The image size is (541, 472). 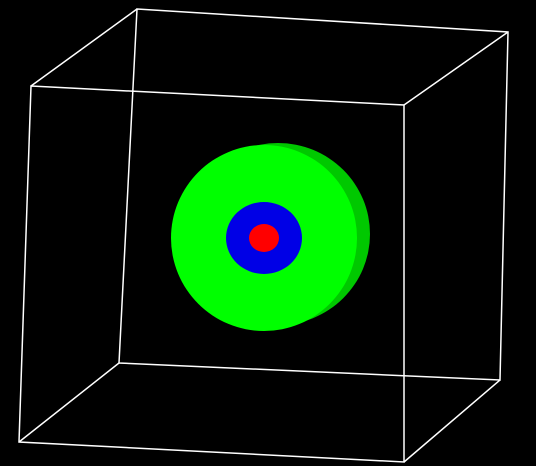 I want to click on edge-bottom-right, so click(x=452, y=421).